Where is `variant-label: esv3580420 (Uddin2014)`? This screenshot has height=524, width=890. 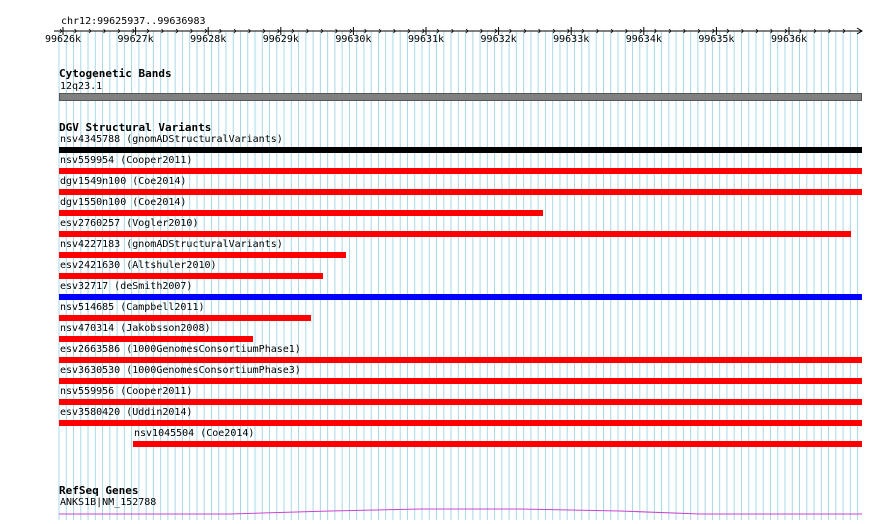
variant-label: esv3580420 (Uddin2014) is located at coordinates (126, 412).